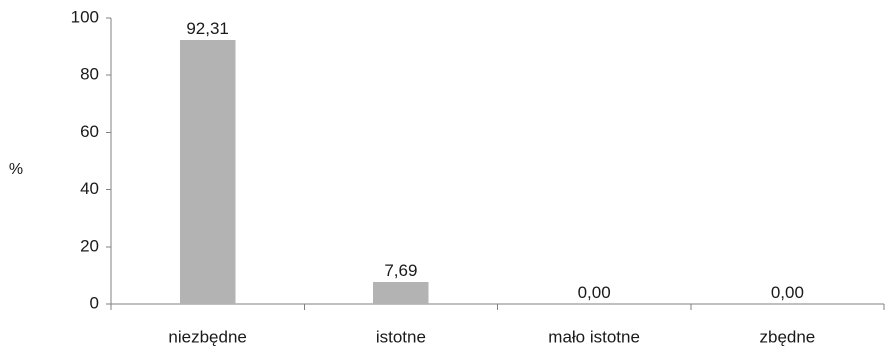 This screenshot has width=886, height=353. Describe the element at coordinates (89, 74) in the screenshot. I see `y-tick-label: 80` at that location.